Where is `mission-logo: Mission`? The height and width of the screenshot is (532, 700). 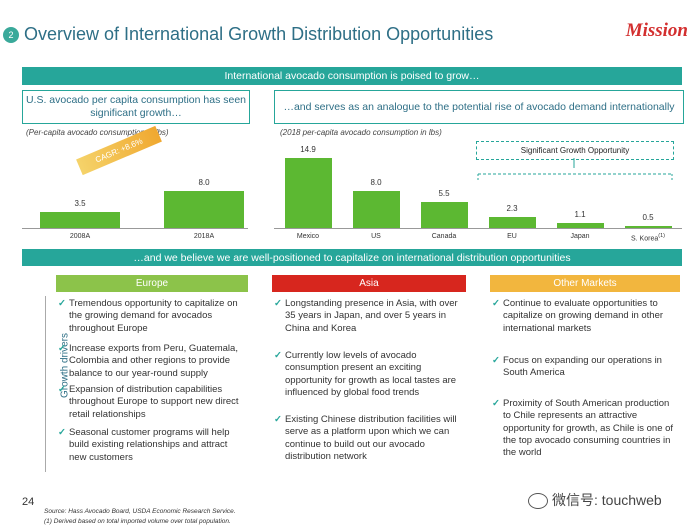
mission-logo: Mission is located at coordinates (656, 30).